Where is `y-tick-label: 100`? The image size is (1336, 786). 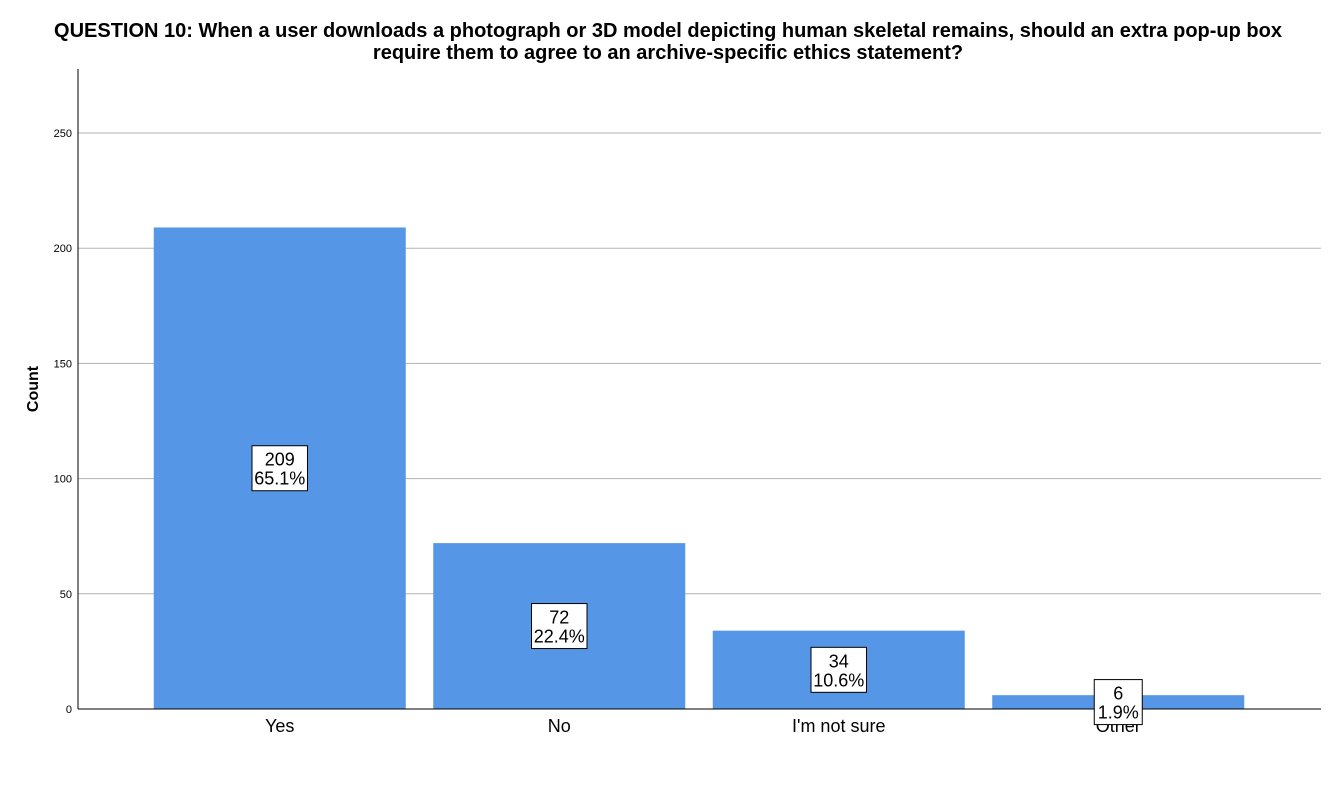
y-tick-label: 100 is located at coordinates (63, 480).